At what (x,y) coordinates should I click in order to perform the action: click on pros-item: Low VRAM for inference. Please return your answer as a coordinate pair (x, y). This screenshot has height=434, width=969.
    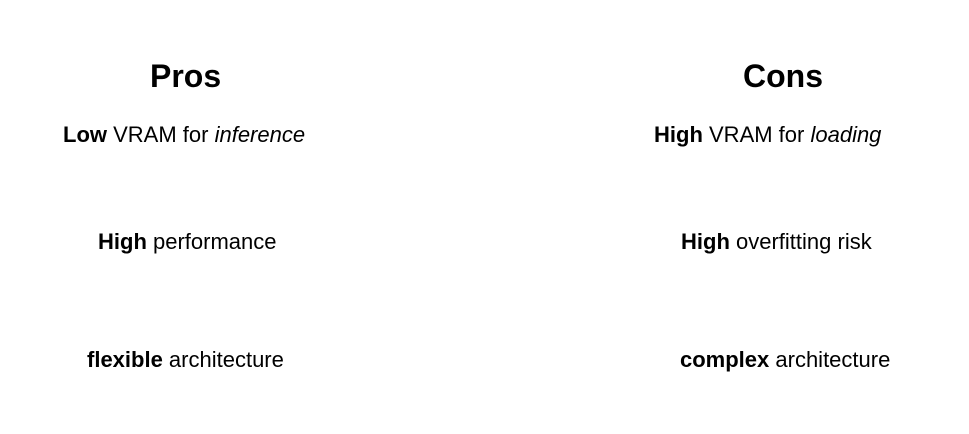
    Looking at the image, I should click on (184, 135).